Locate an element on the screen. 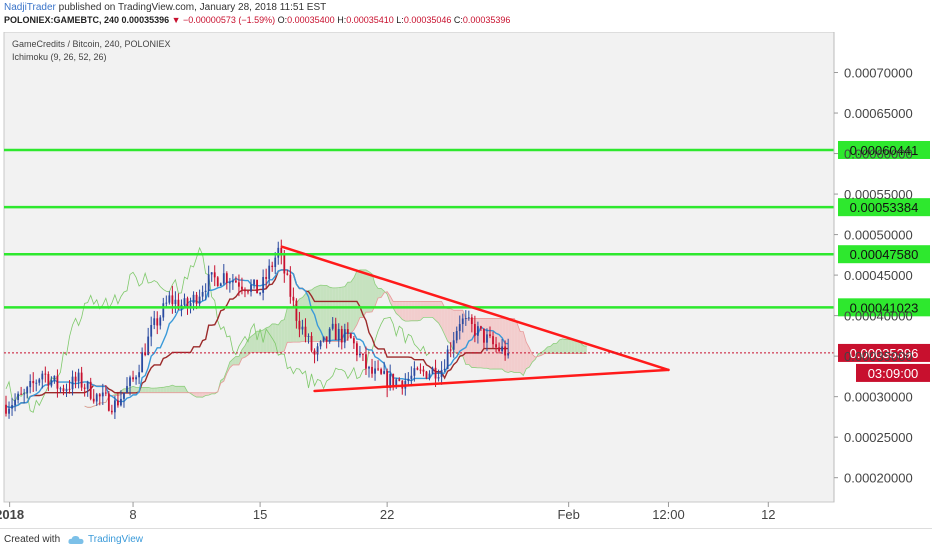  close-label: C: is located at coordinates (458, 20).